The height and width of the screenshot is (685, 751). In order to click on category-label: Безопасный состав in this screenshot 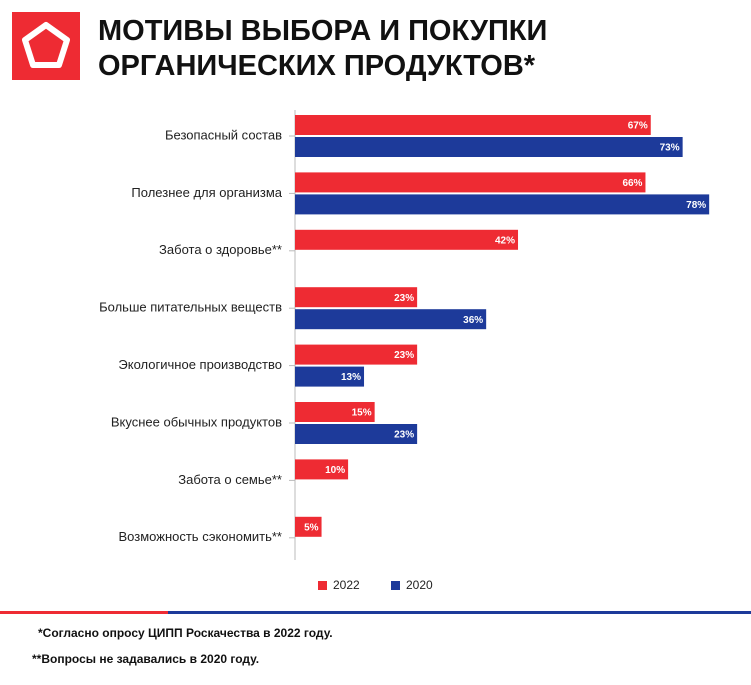, I will do `click(223, 134)`.